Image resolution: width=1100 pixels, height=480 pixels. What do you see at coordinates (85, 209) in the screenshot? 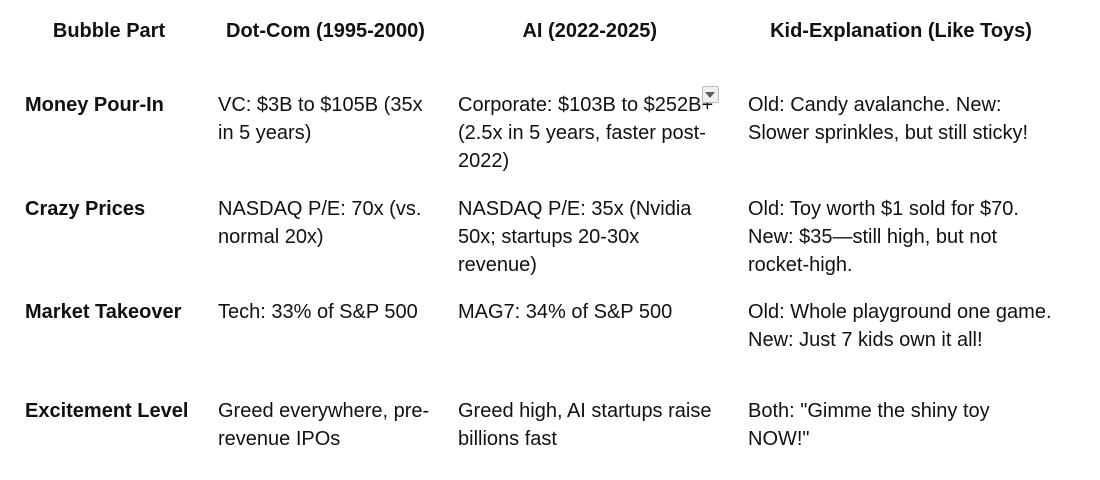
I see `row-label: Crazy Prices` at bounding box center [85, 209].